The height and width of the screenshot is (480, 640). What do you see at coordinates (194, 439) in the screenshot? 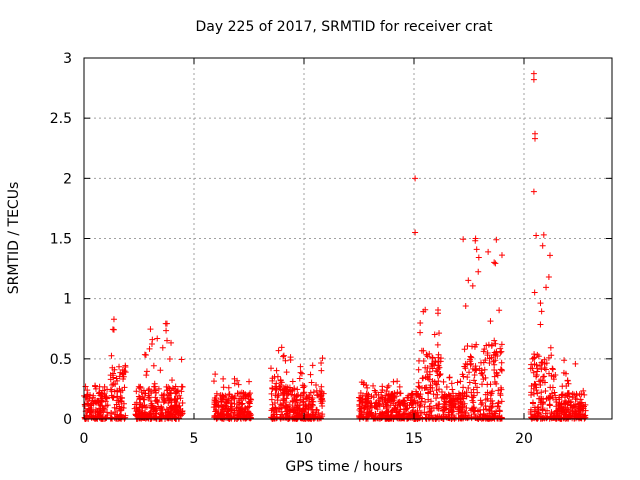
I see `x-tick-label: 5` at bounding box center [194, 439].